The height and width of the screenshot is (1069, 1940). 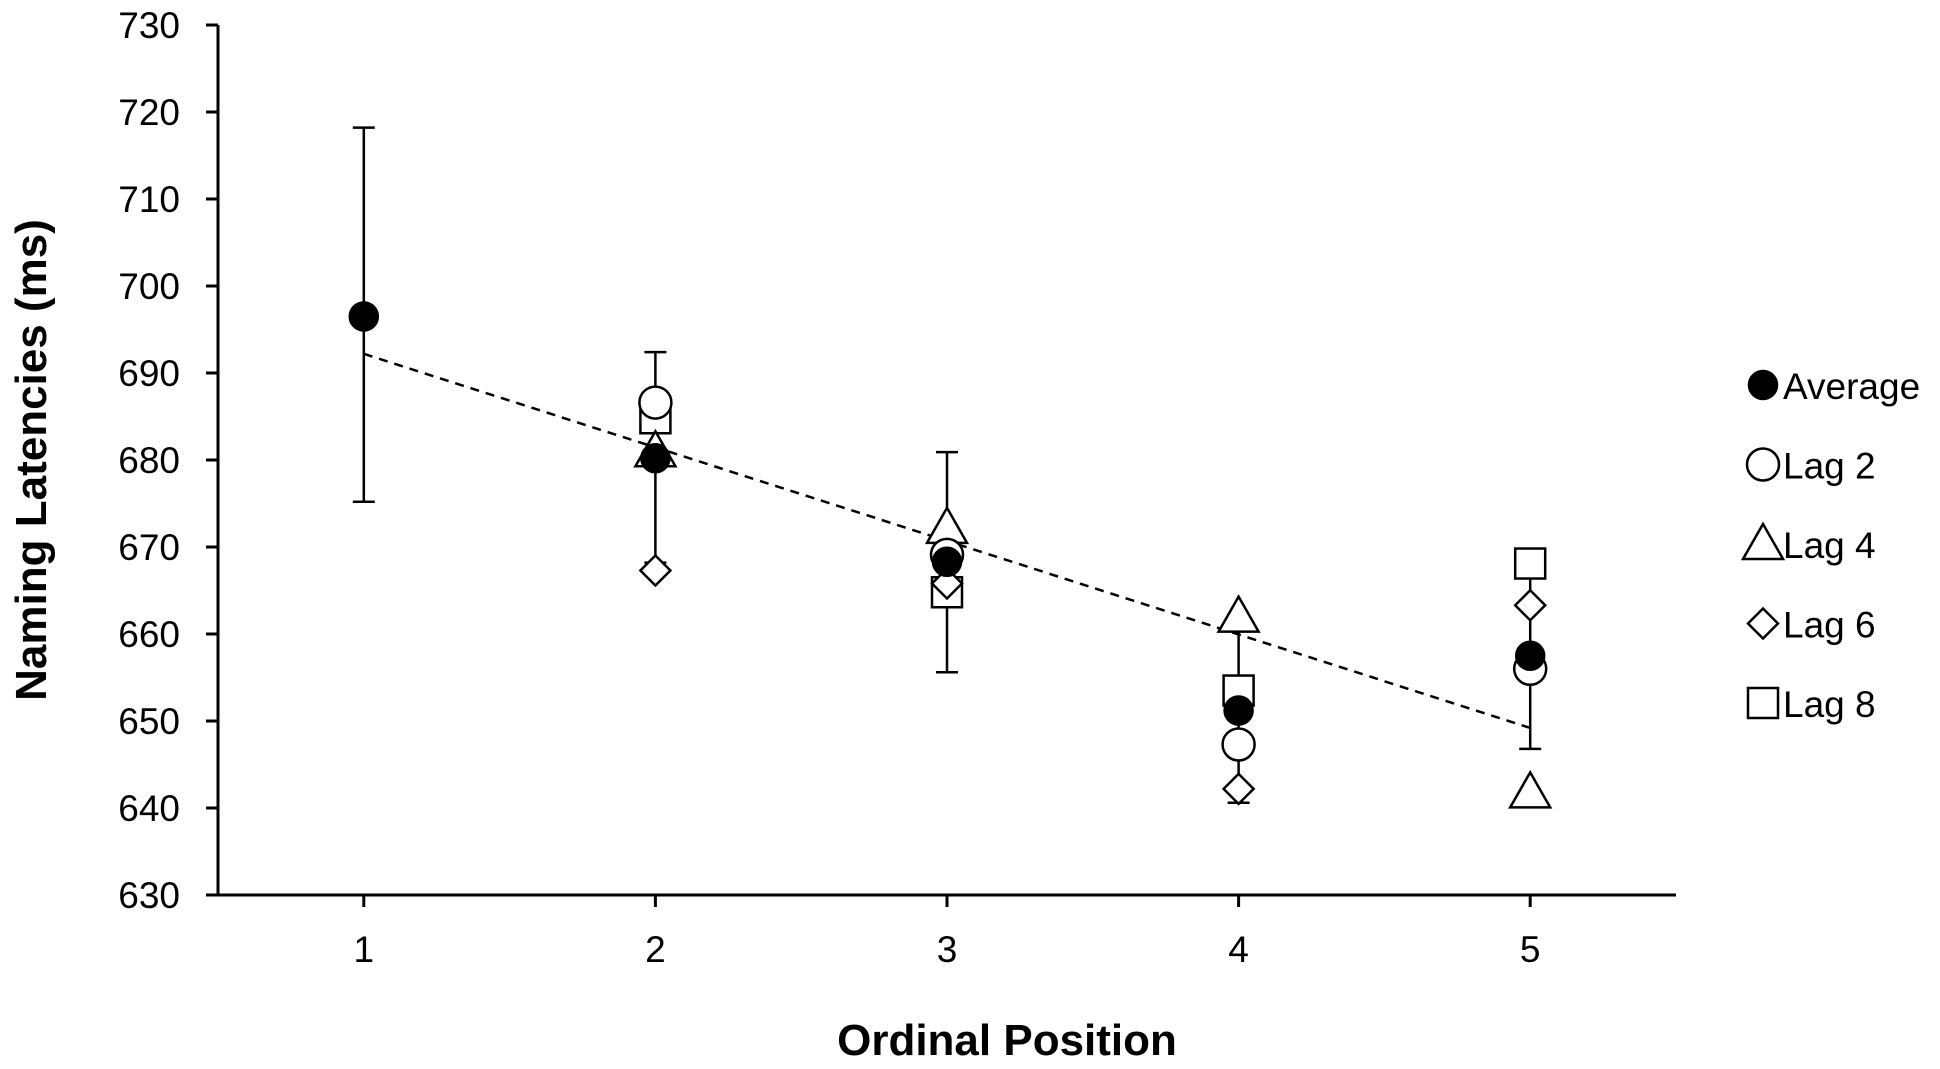 What do you see at coordinates (1763, 541) in the screenshot?
I see `legend-lag-4-marker` at bounding box center [1763, 541].